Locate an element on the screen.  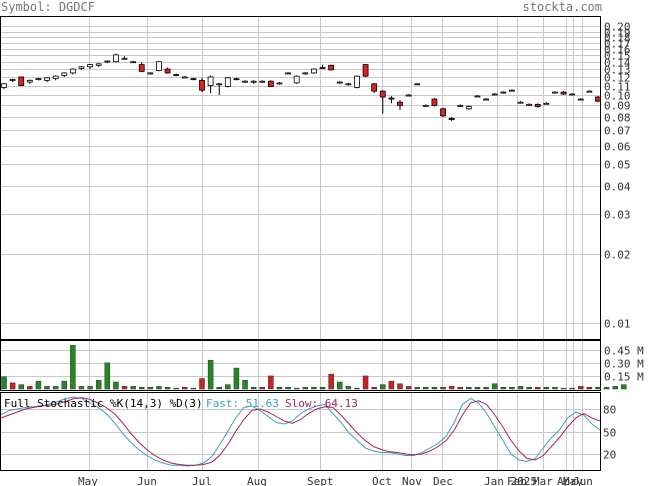
symbol-label: Symbol: is located at coordinates (26, 7).